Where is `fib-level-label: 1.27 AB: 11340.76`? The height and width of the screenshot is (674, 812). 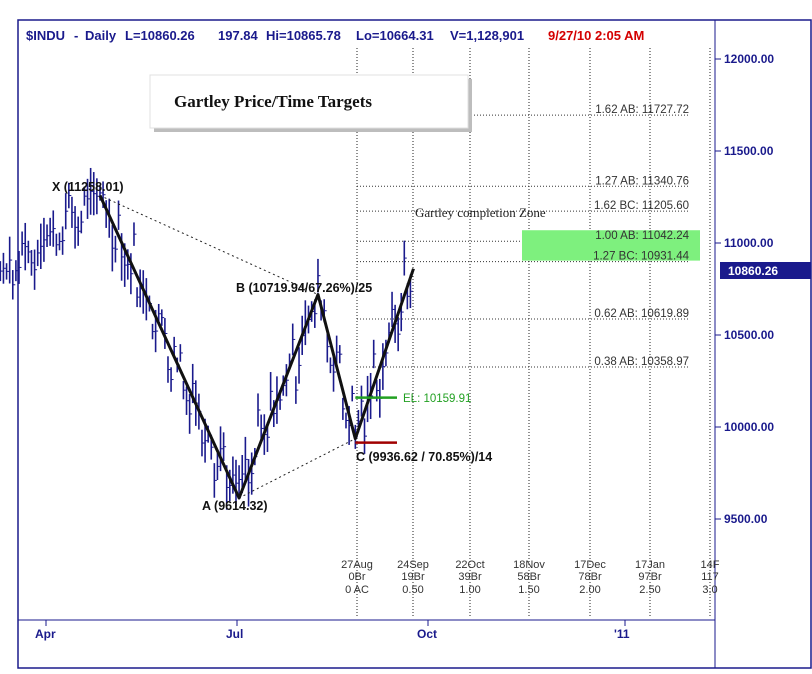
fib-level-label: 1.27 AB: 11340.76 is located at coordinates (642, 181).